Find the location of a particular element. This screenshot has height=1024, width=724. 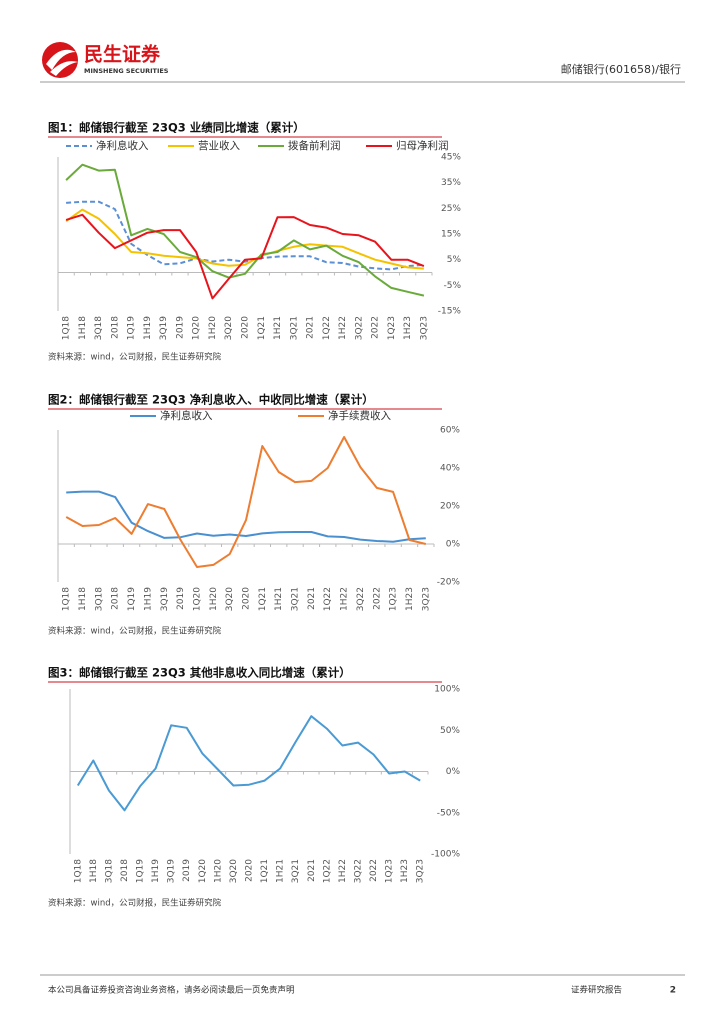

y-tick-label: 5% is located at coordinates (454, 260).